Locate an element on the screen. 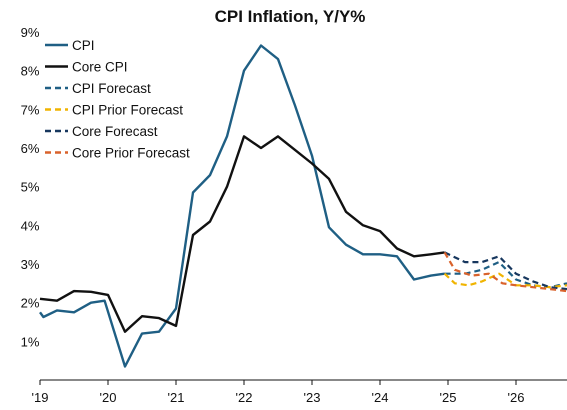  x-tick-label: '24 is located at coordinates (380, 397).